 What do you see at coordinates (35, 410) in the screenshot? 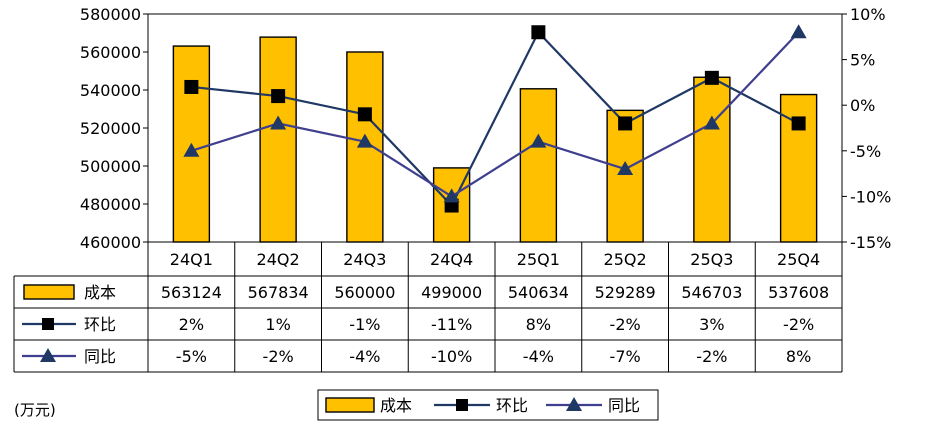
I see `unit-label: (万元)` at bounding box center [35, 410].